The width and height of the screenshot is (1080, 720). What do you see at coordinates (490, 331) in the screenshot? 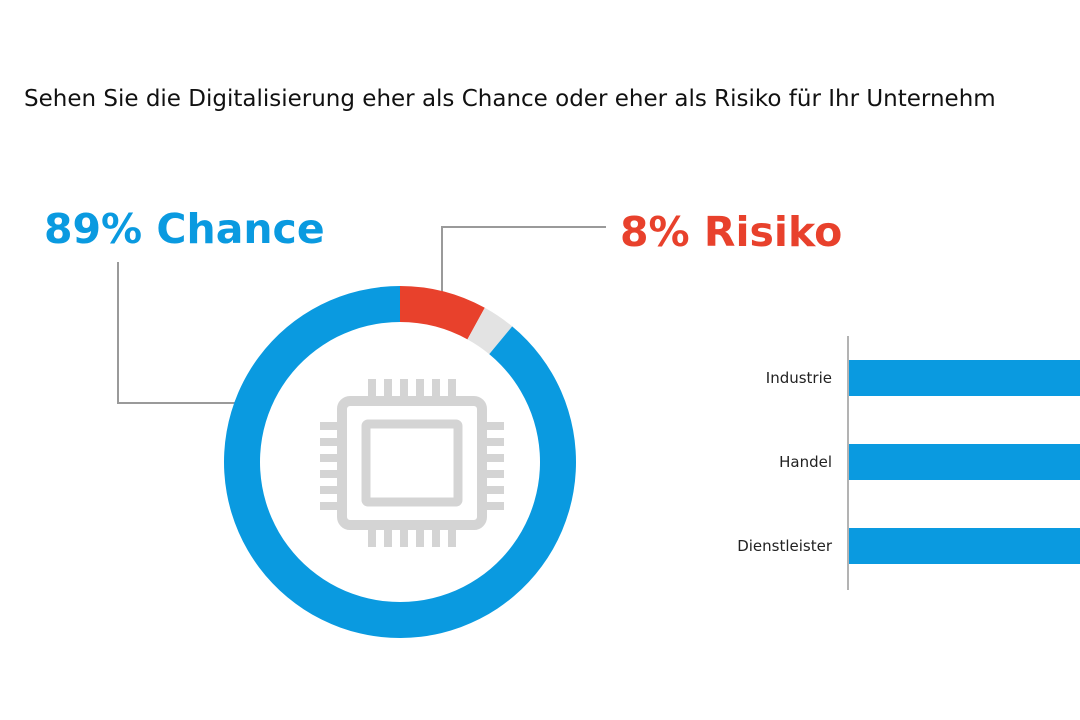
I see `donut-slice-other` at bounding box center [490, 331].